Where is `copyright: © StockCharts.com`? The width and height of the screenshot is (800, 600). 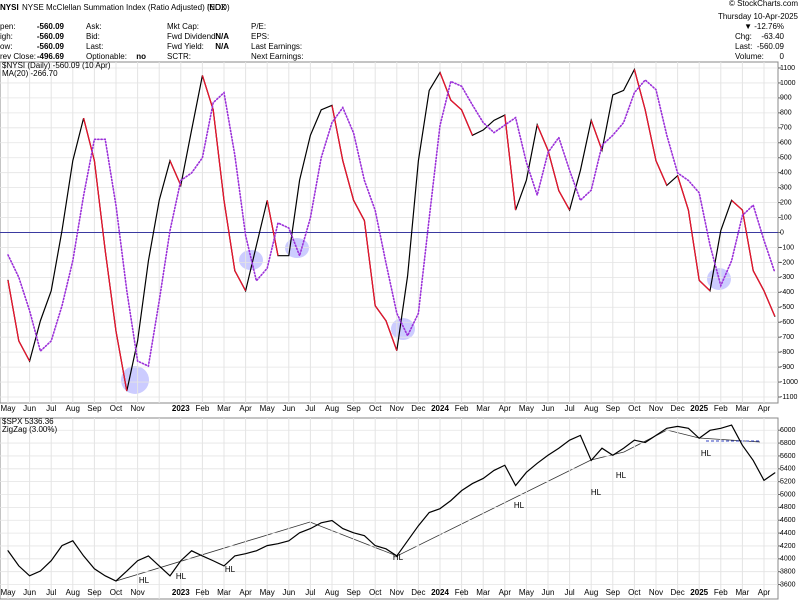
copyright: © StockCharts.com is located at coordinates (763, 4).